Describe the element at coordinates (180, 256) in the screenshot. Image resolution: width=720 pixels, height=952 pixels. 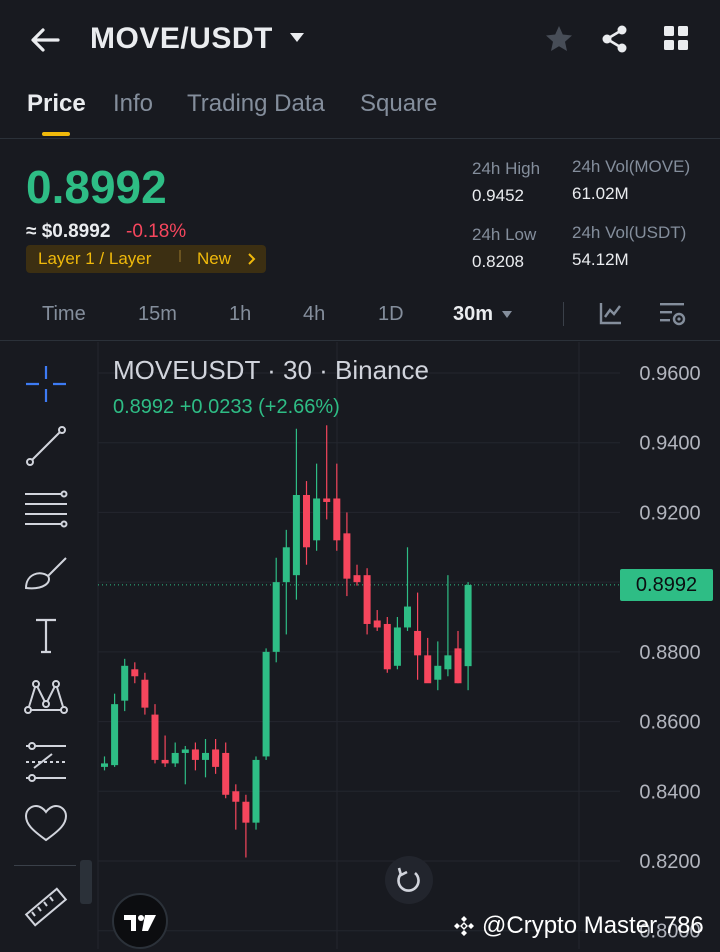
I see `tag-separator` at that location.